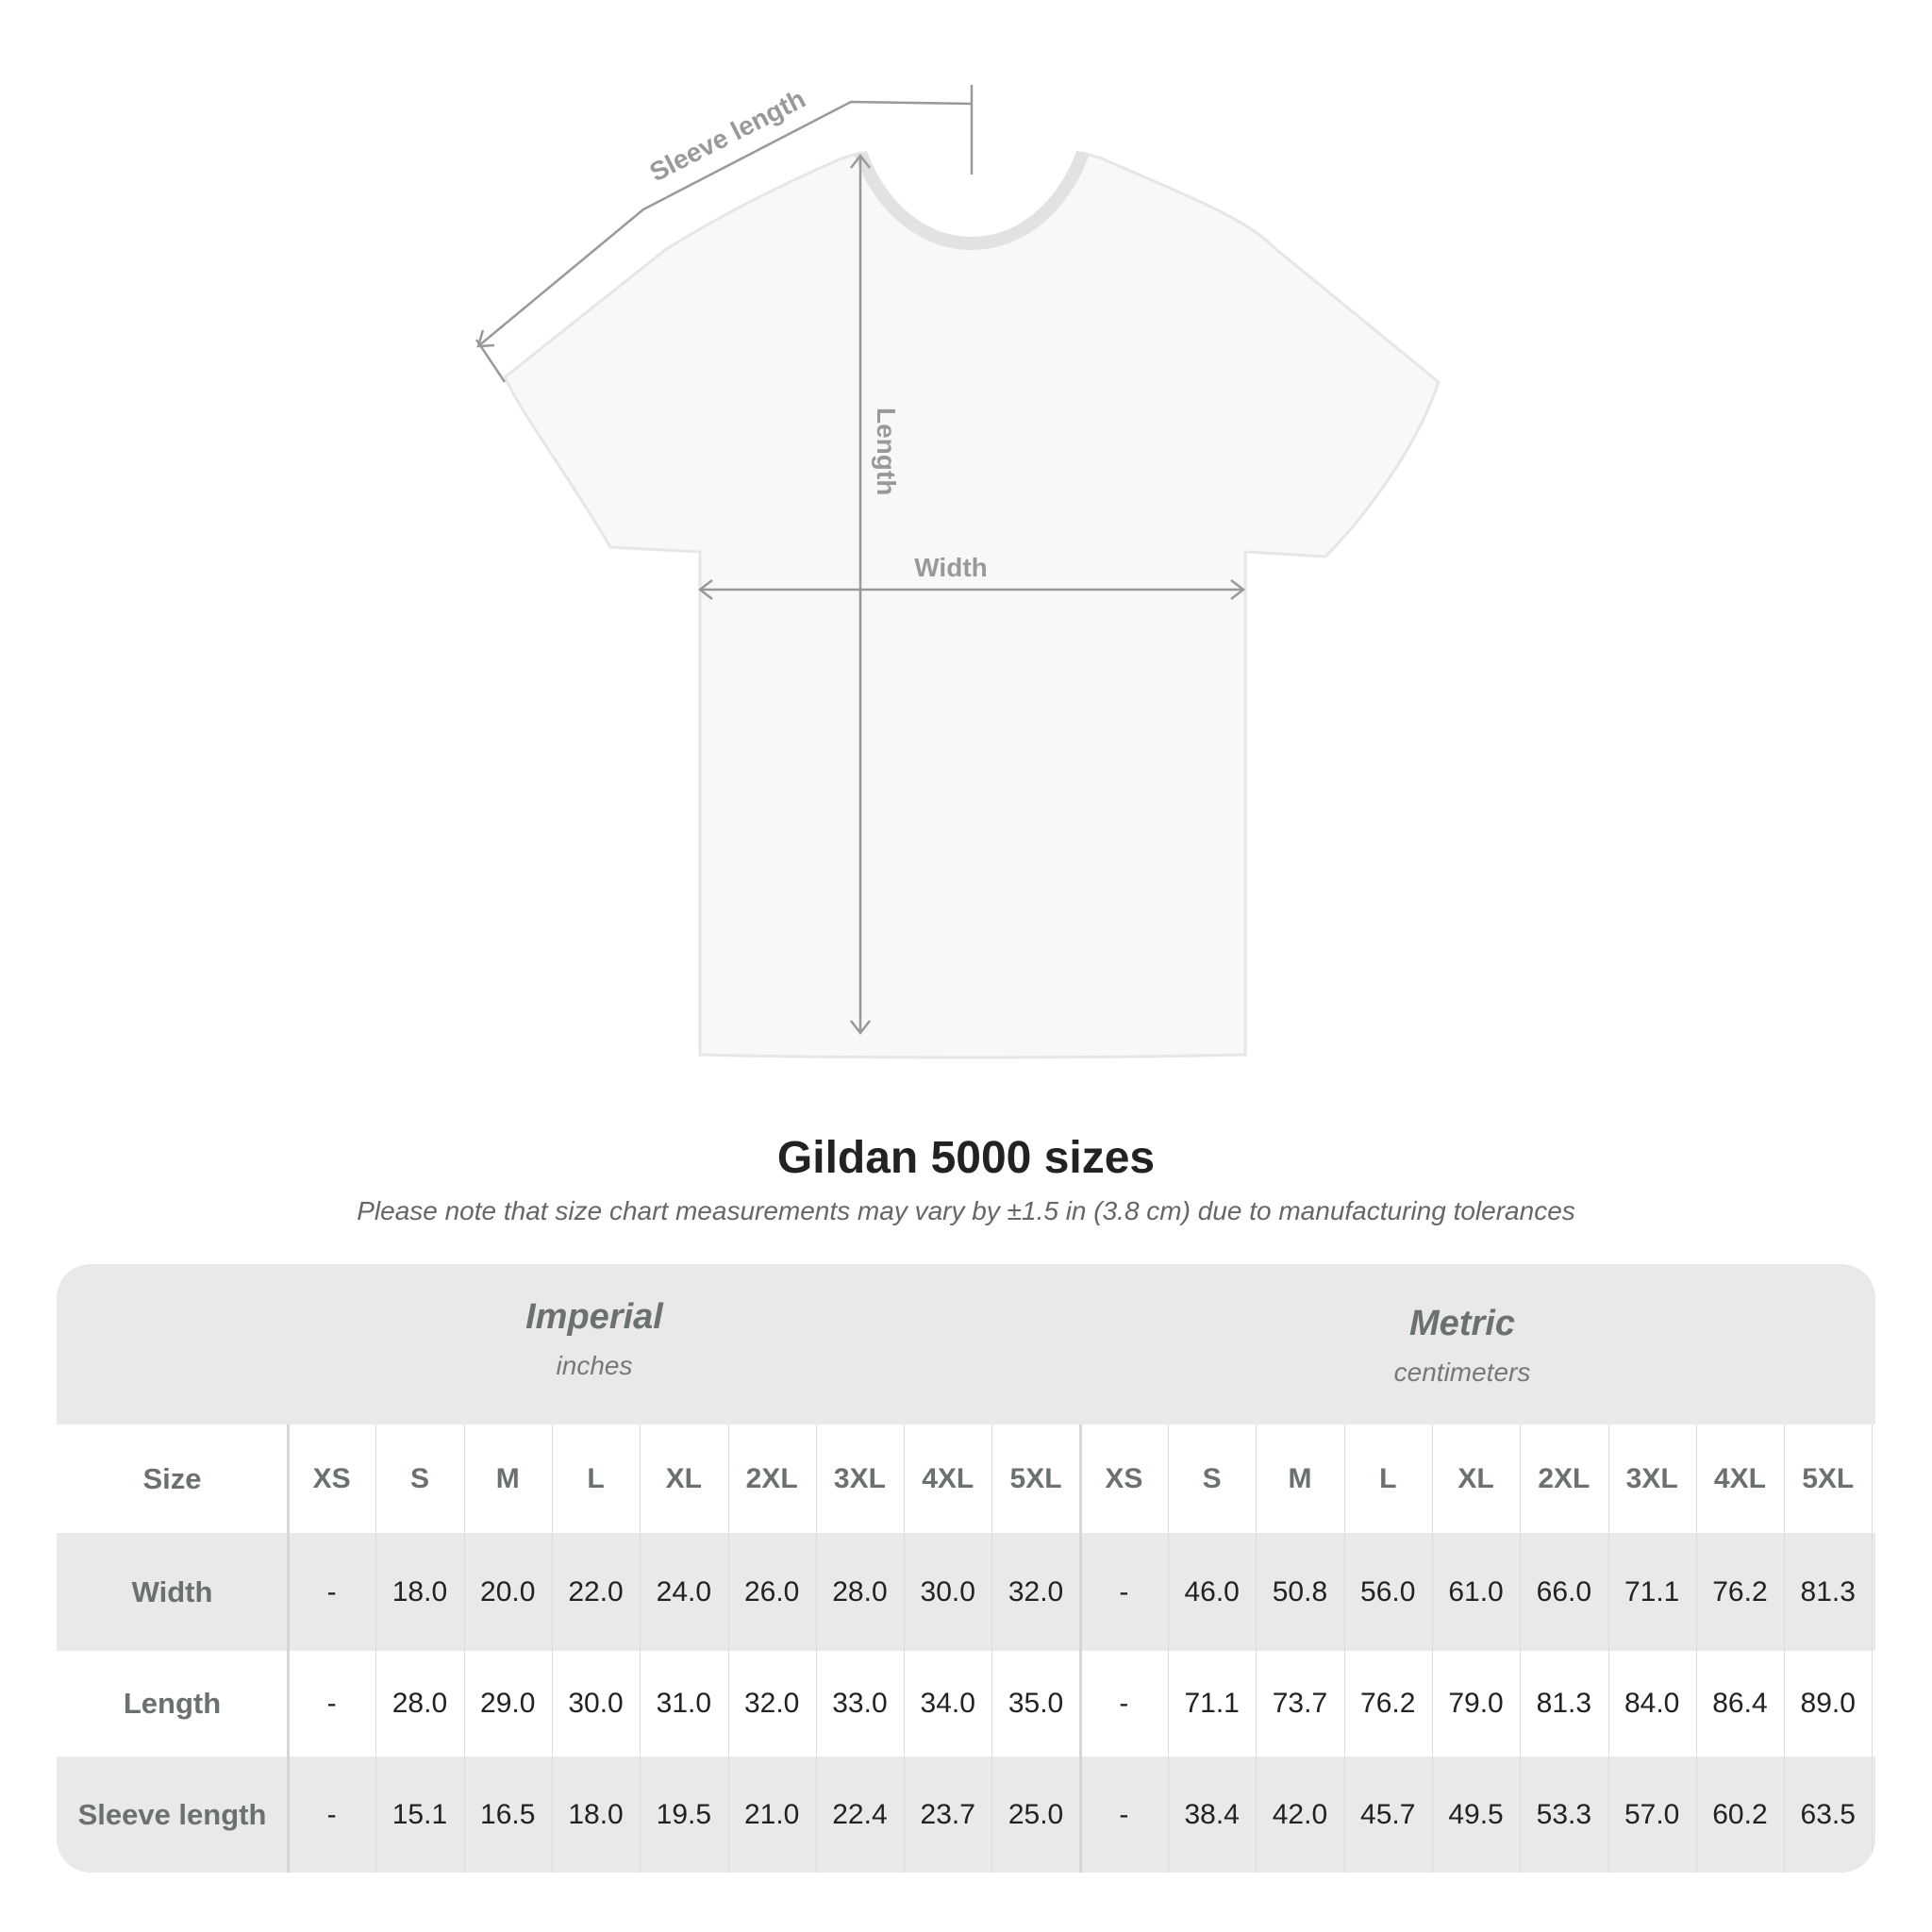  Describe the element at coordinates (1652, 1478) in the screenshot. I see `size-header-metric: 3XL` at that location.